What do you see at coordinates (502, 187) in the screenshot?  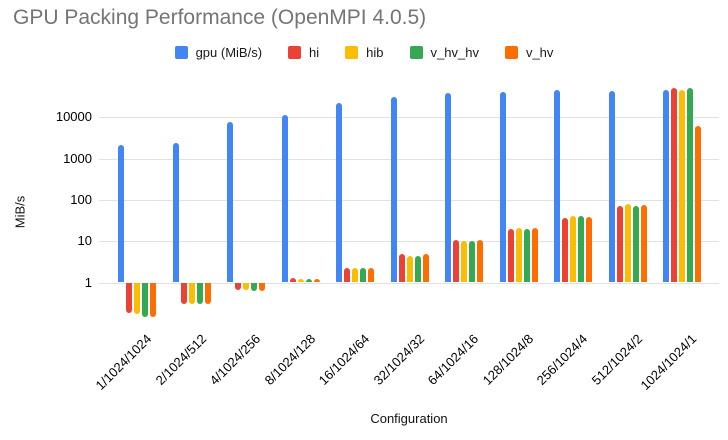 I see `bar-gpu-MiB-s--128-1024-8` at bounding box center [502, 187].